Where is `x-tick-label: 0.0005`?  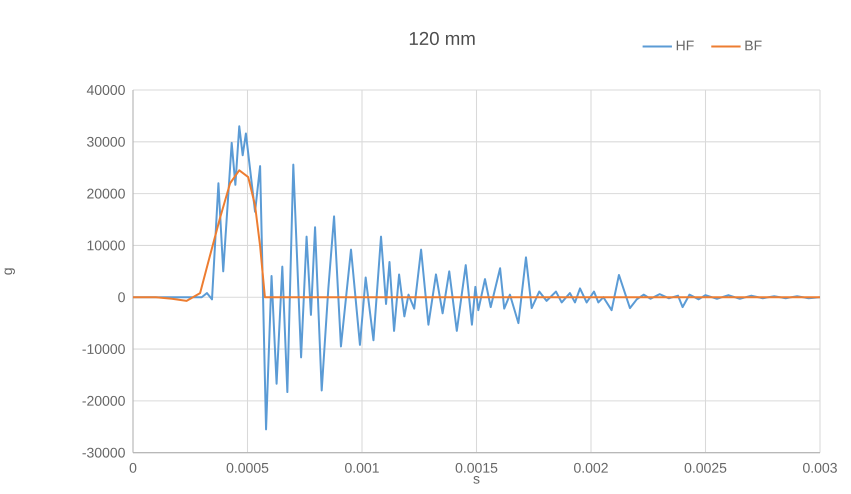 x-tick-label: 0.0005 is located at coordinates (247, 467).